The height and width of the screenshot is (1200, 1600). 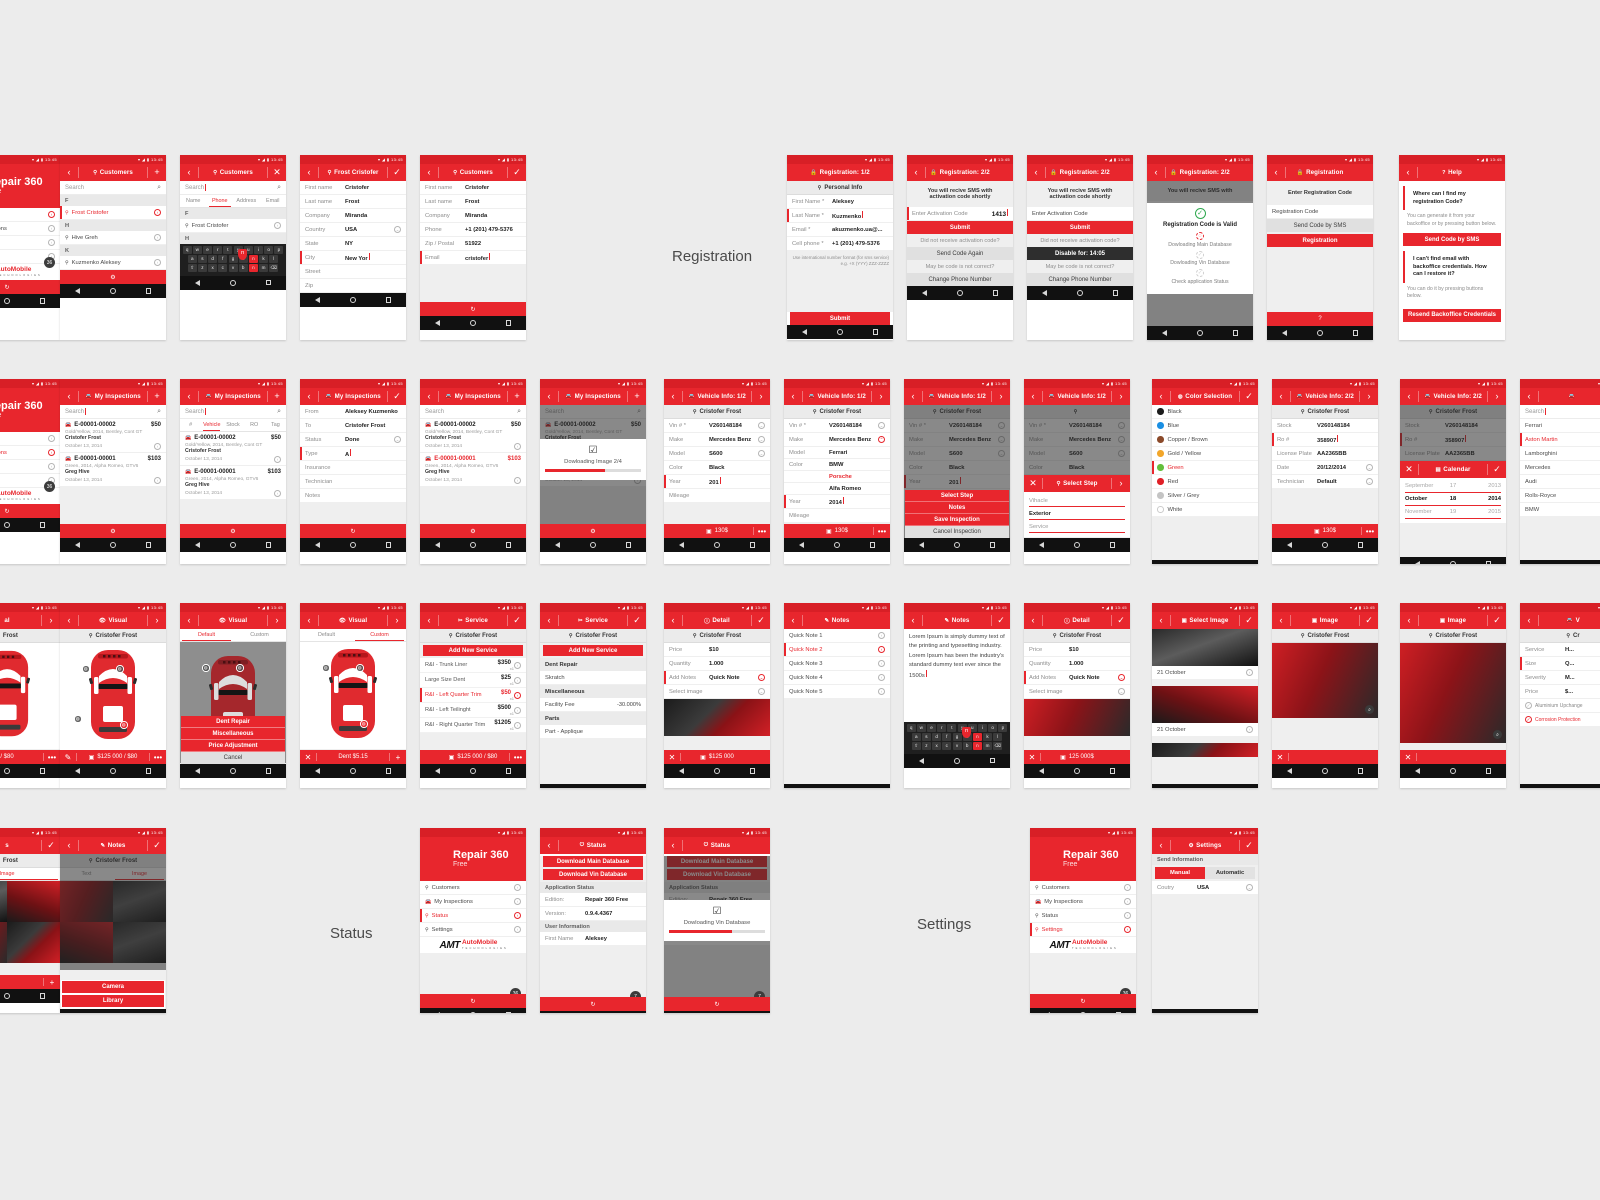 What do you see at coordinates (3, 942) in the screenshot?
I see `image-grid-cell` at bounding box center [3, 942].